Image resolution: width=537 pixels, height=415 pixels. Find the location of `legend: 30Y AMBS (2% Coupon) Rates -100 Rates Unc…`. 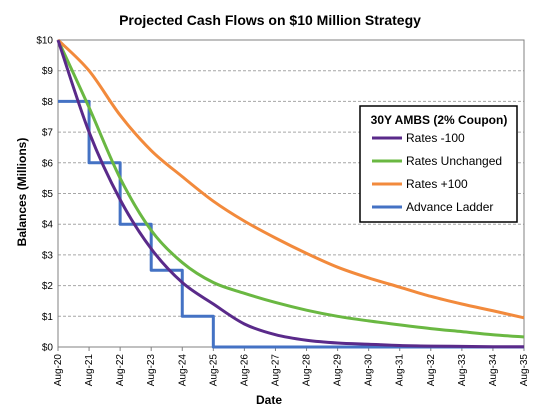

legend: 30Y AMBS (2% Coupon) Rates -100 Rates Unc… is located at coordinates (438, 164).